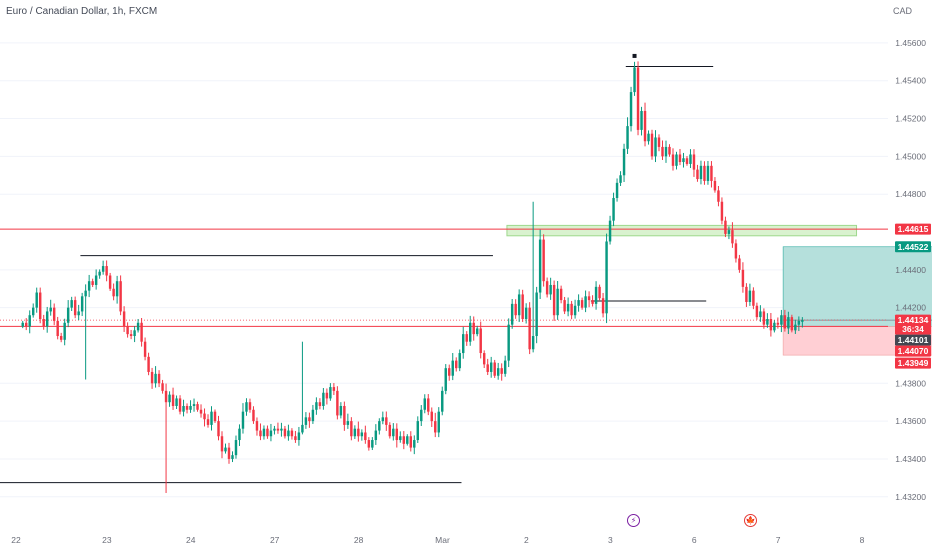 Image resolution: width=932 pixels, height=550 pixels. What do you see at coordinates (913, 351) in the screenshot?
I see `price-label-text: 1.44070` at bounding box center [913, 351].